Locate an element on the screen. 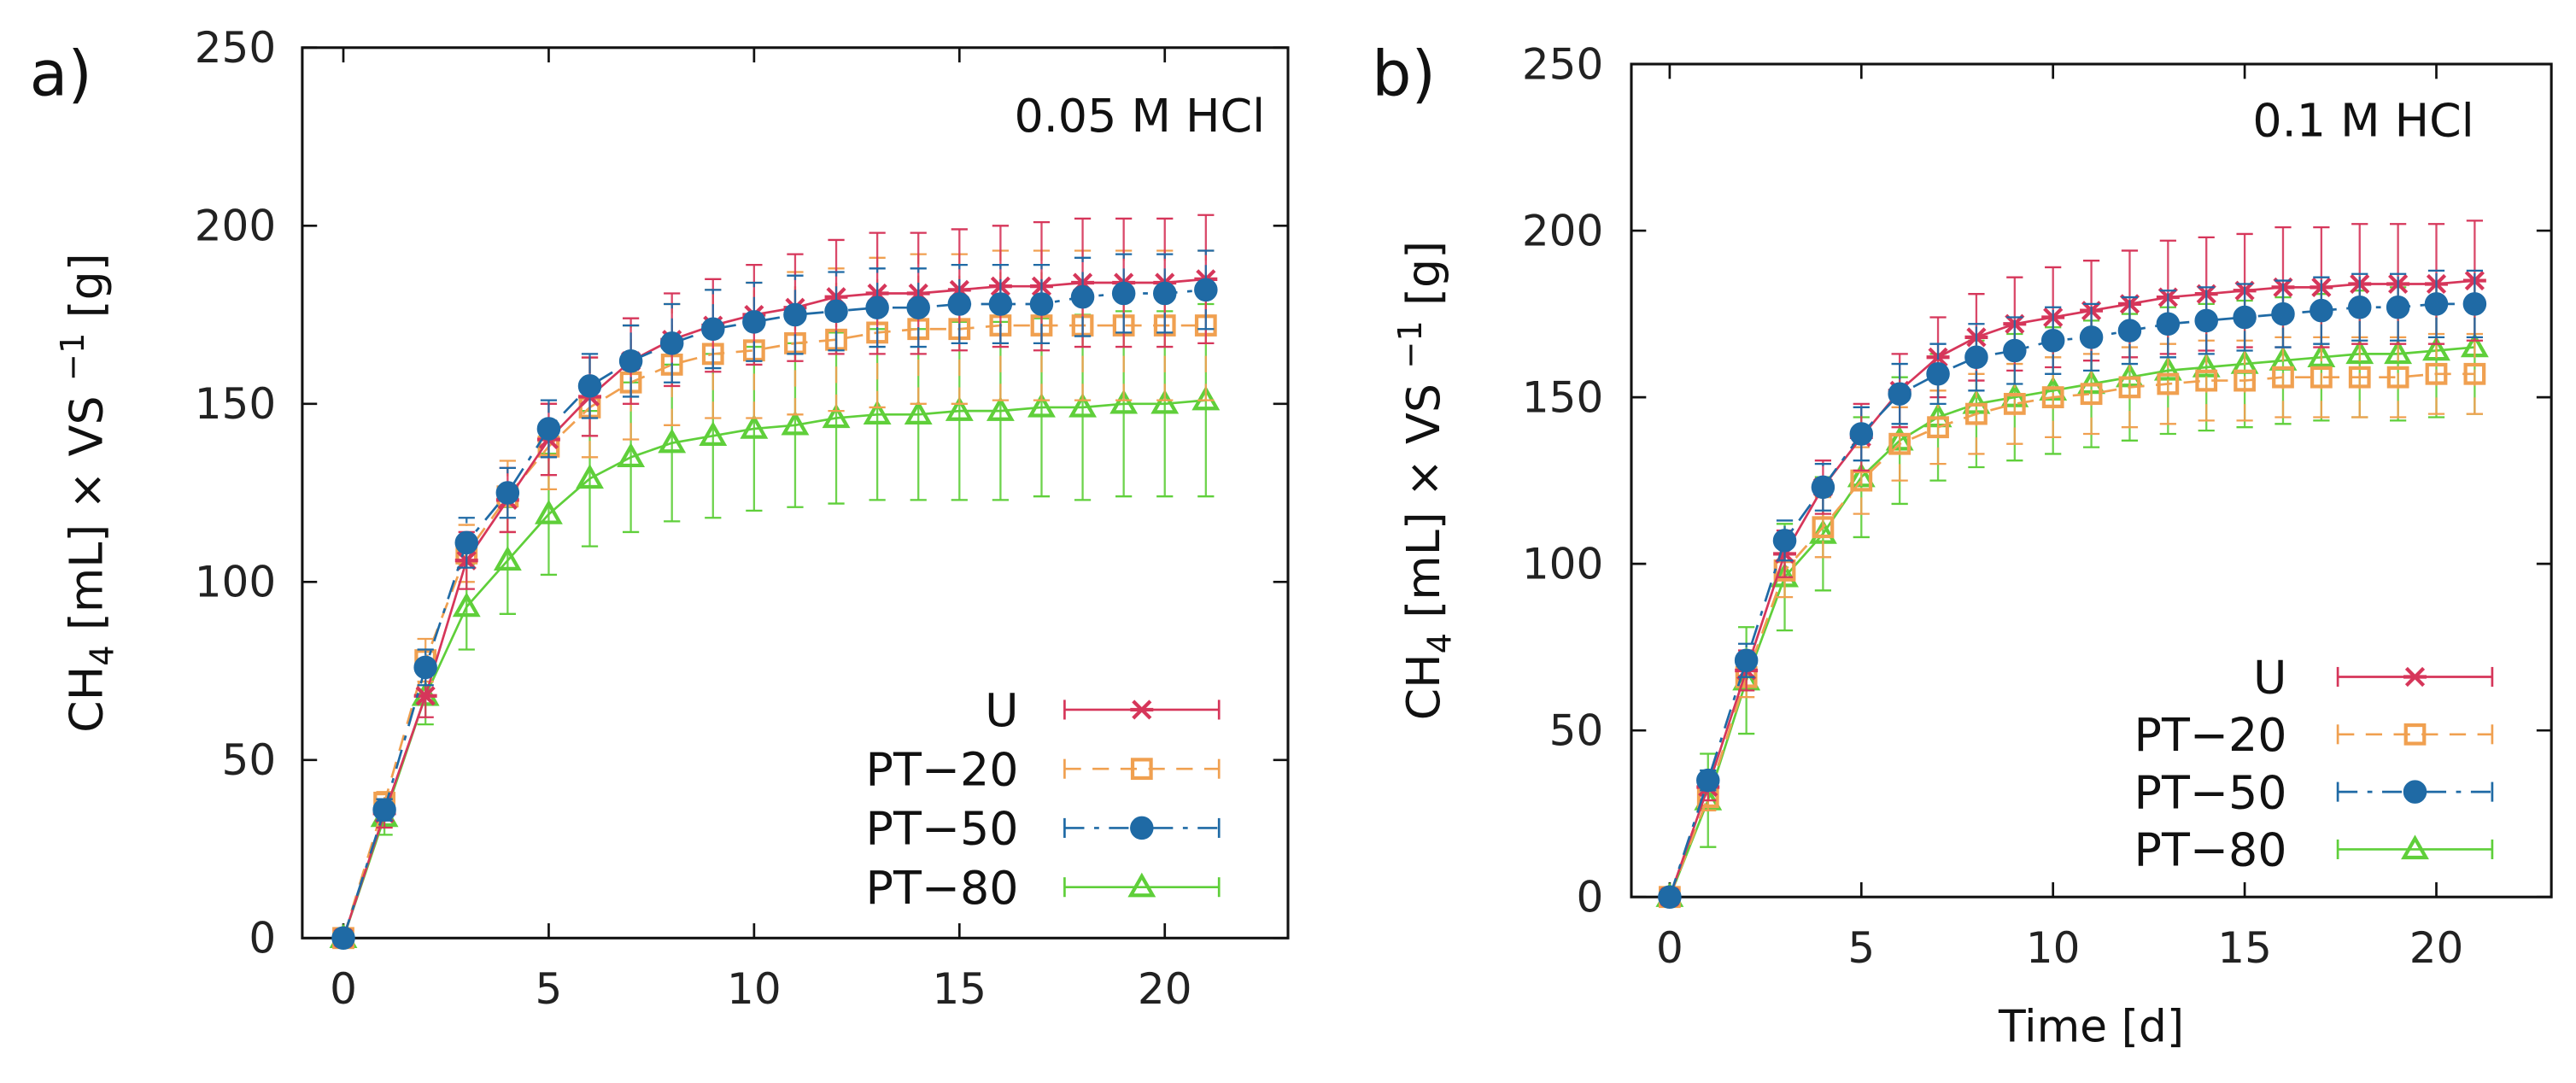  legend-label: PT−20 is located at coordinates (943, 769).